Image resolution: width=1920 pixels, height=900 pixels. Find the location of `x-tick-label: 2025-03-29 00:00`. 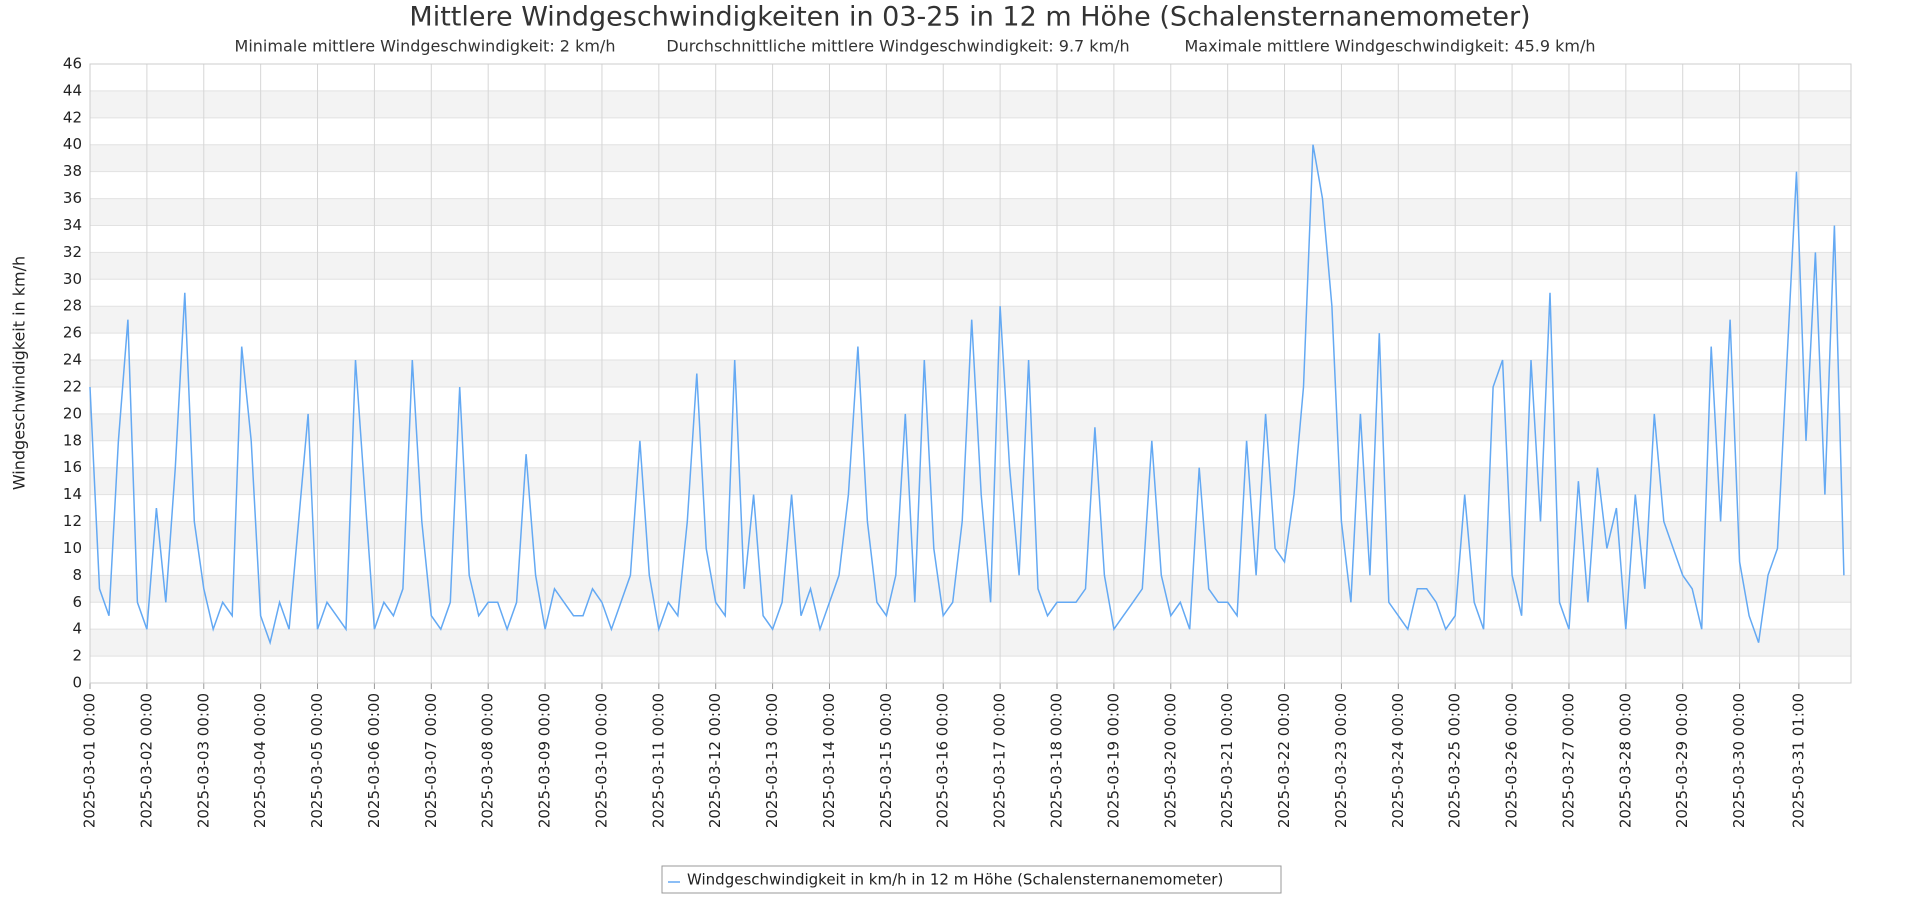

x-tick-label: 2025-03-29 00:00 is located at coordinates (1682, 760).